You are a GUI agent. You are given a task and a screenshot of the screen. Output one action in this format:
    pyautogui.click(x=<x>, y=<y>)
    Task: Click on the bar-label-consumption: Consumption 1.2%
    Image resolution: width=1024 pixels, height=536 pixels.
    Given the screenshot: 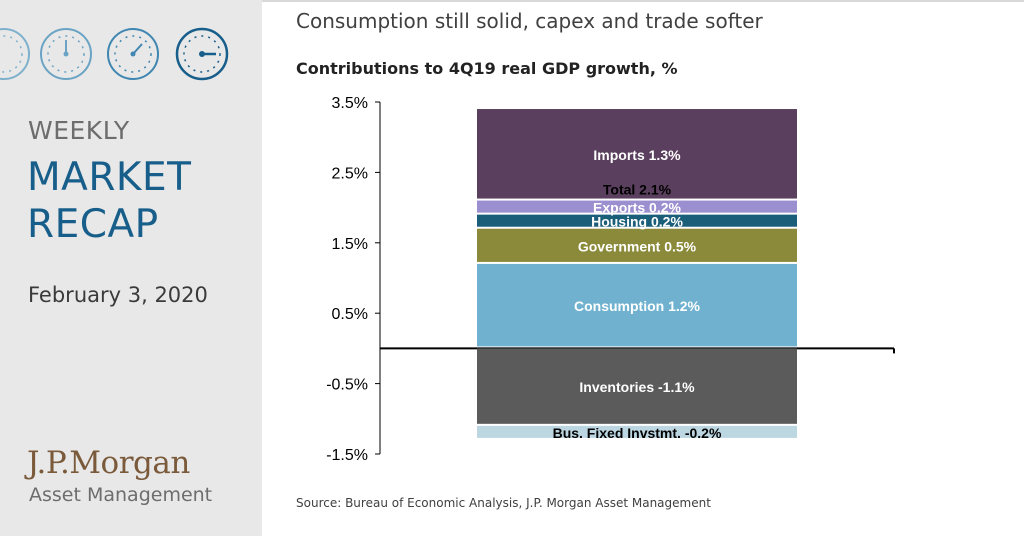 What is the action you would take?
    pyautogui.click(x=637, y=306)
    